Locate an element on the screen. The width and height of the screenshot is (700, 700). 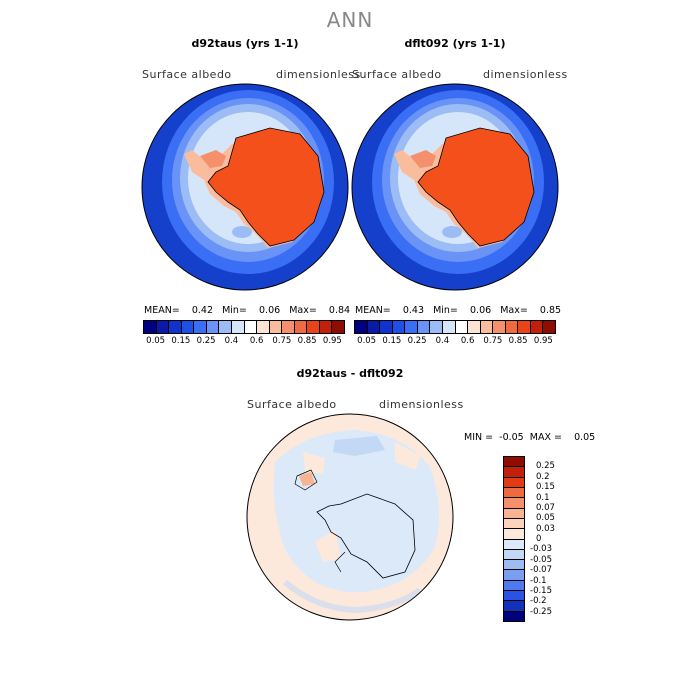
diff-colorbar-tick-label: 0 is located at coordinates (539, 539).